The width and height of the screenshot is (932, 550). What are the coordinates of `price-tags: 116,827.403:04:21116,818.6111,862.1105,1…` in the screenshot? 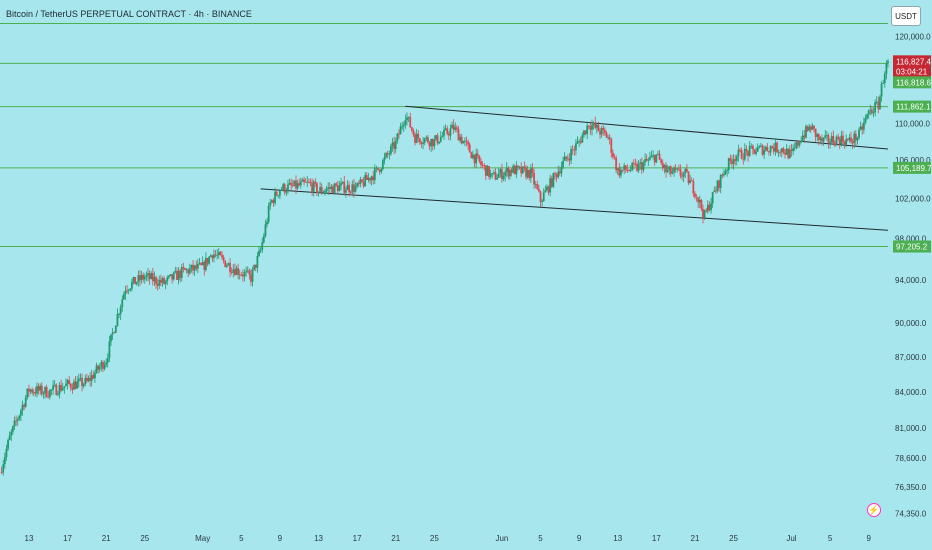 It's located at (912, 154).